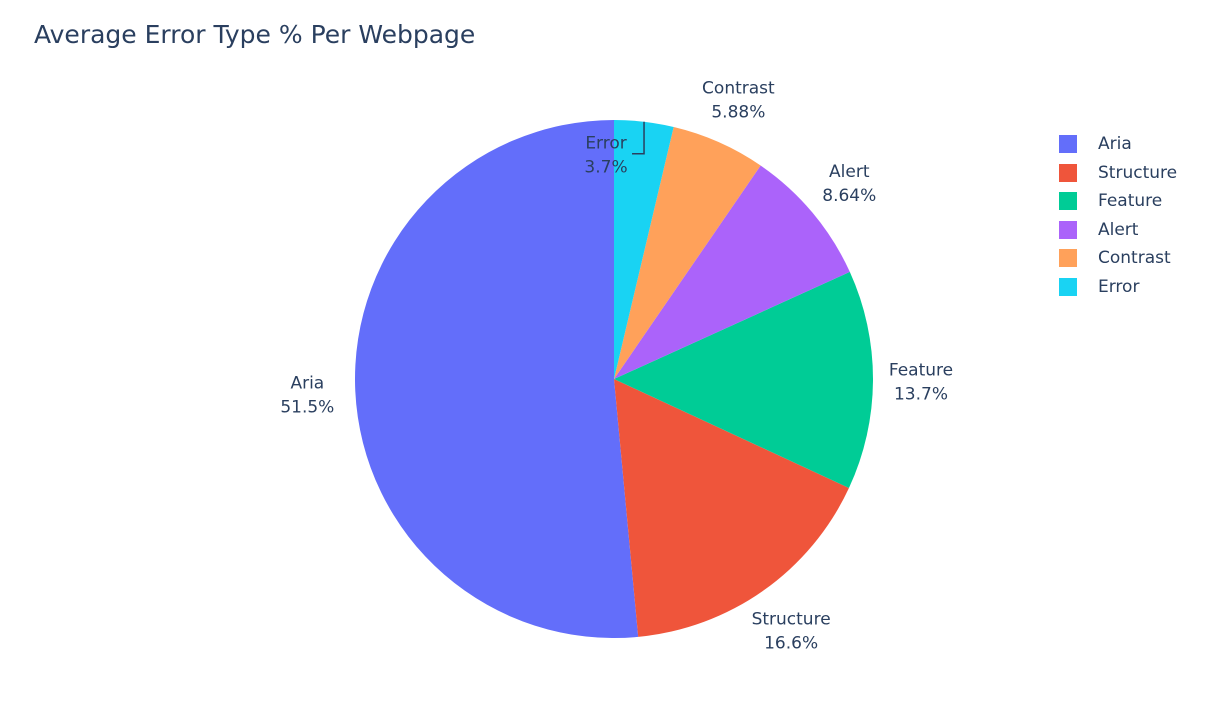 The height and width of the screenshot is (712, 1228). I want to click on slice-value-contrast: 5.88%, so click(738, 112).